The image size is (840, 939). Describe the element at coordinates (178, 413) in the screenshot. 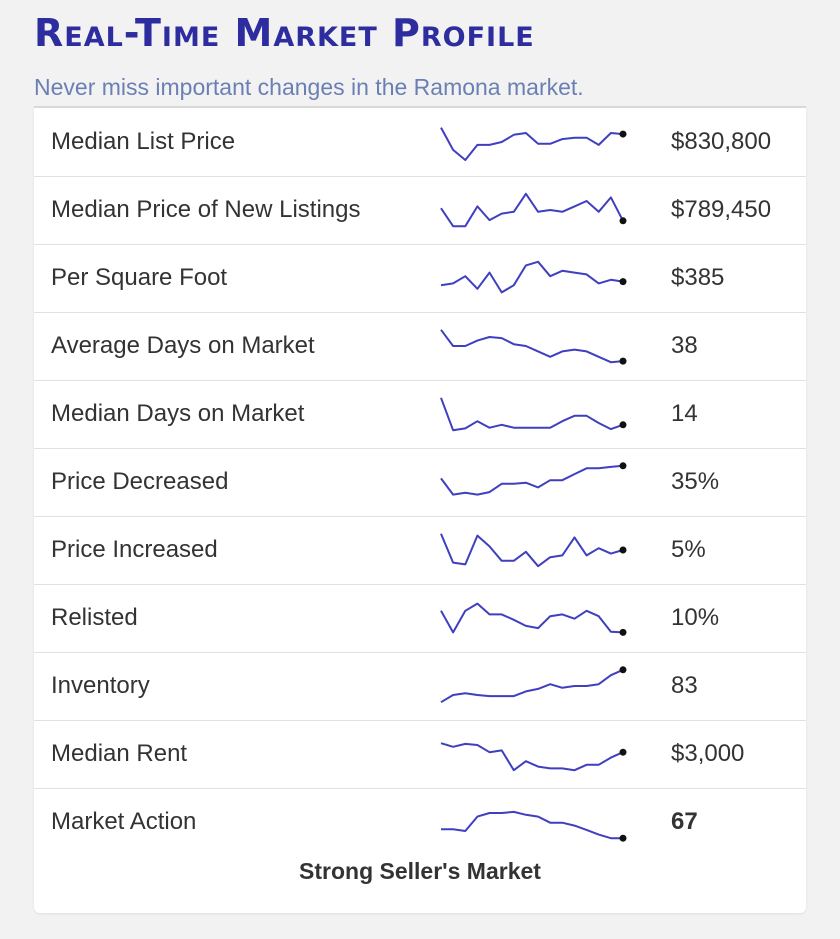

I see `metric-label: Median Days on Market` at that location.